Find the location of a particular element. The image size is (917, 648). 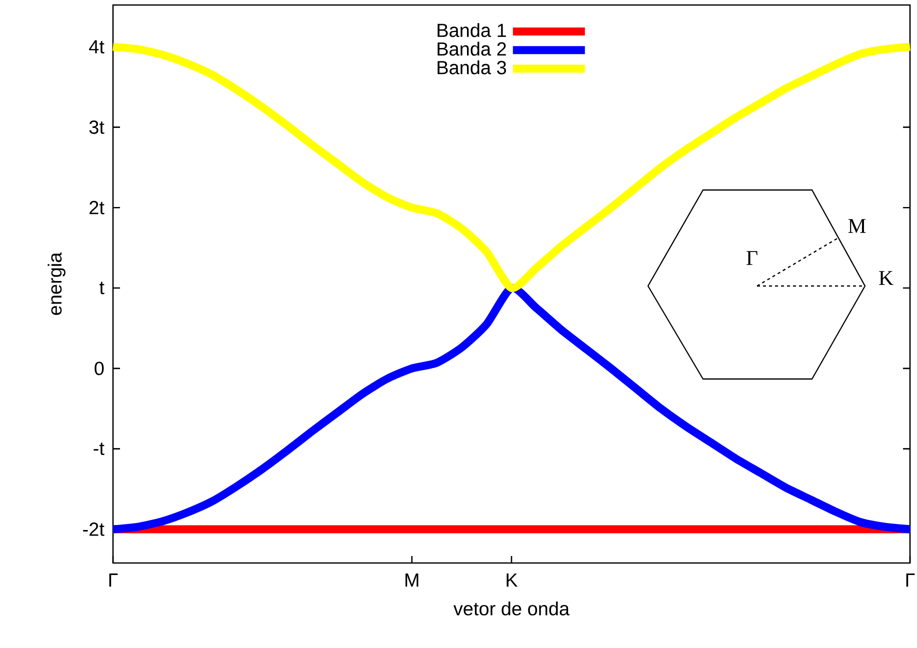

y-tick-label: t is located at coordinates (101, 288).